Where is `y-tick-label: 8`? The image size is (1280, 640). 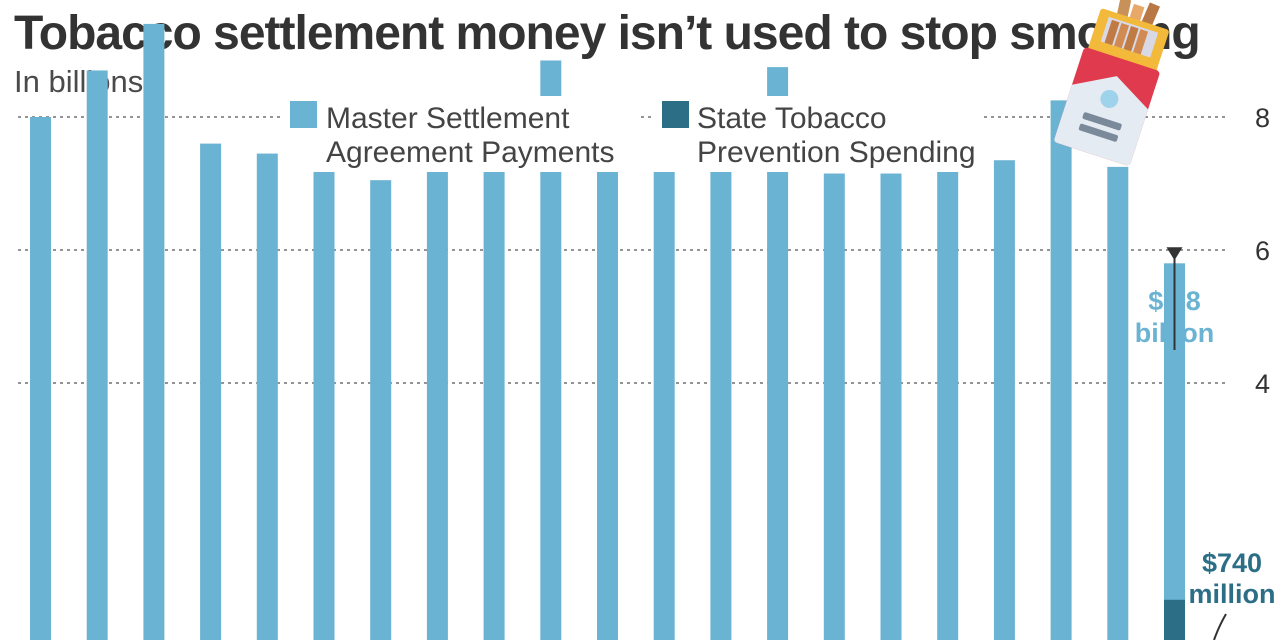
y-tick-label: 8 is located at coordinates (1262, 118).